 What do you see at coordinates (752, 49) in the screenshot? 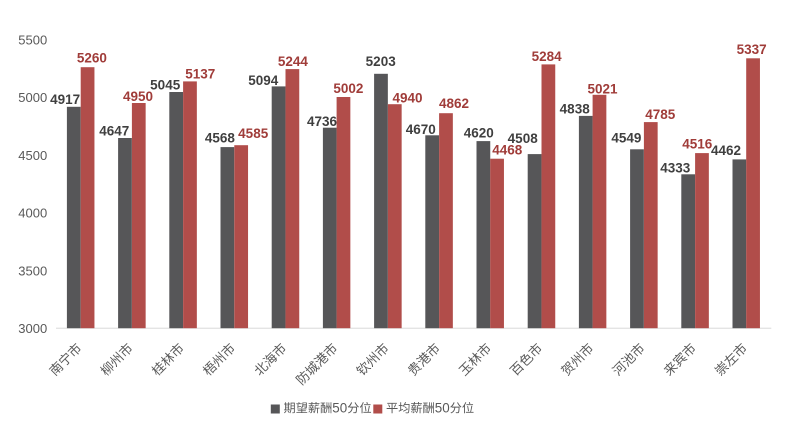
I see `svg-text: 5337` at bounding box center [752, 49].